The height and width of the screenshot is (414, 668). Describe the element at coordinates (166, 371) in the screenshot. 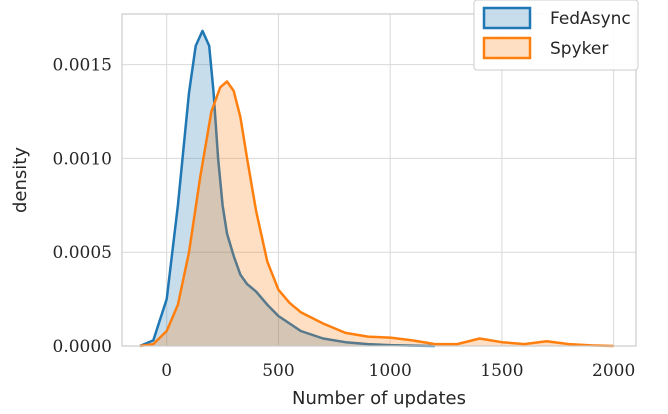

I see `x-tick-label: 0` at that location.